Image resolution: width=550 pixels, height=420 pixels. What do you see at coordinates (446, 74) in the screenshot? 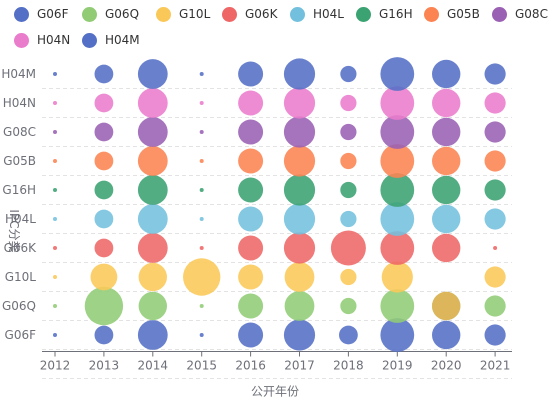
I see `bubble-h04m-2020` at bounding box center [446, 74].